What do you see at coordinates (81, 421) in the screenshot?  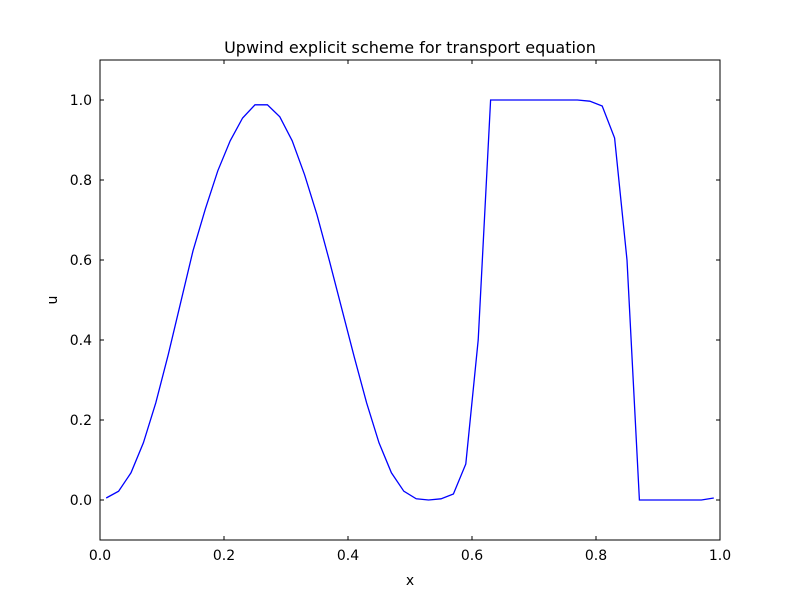 I see `y-tick-label: 0.2` at bounding box center [81, 421].